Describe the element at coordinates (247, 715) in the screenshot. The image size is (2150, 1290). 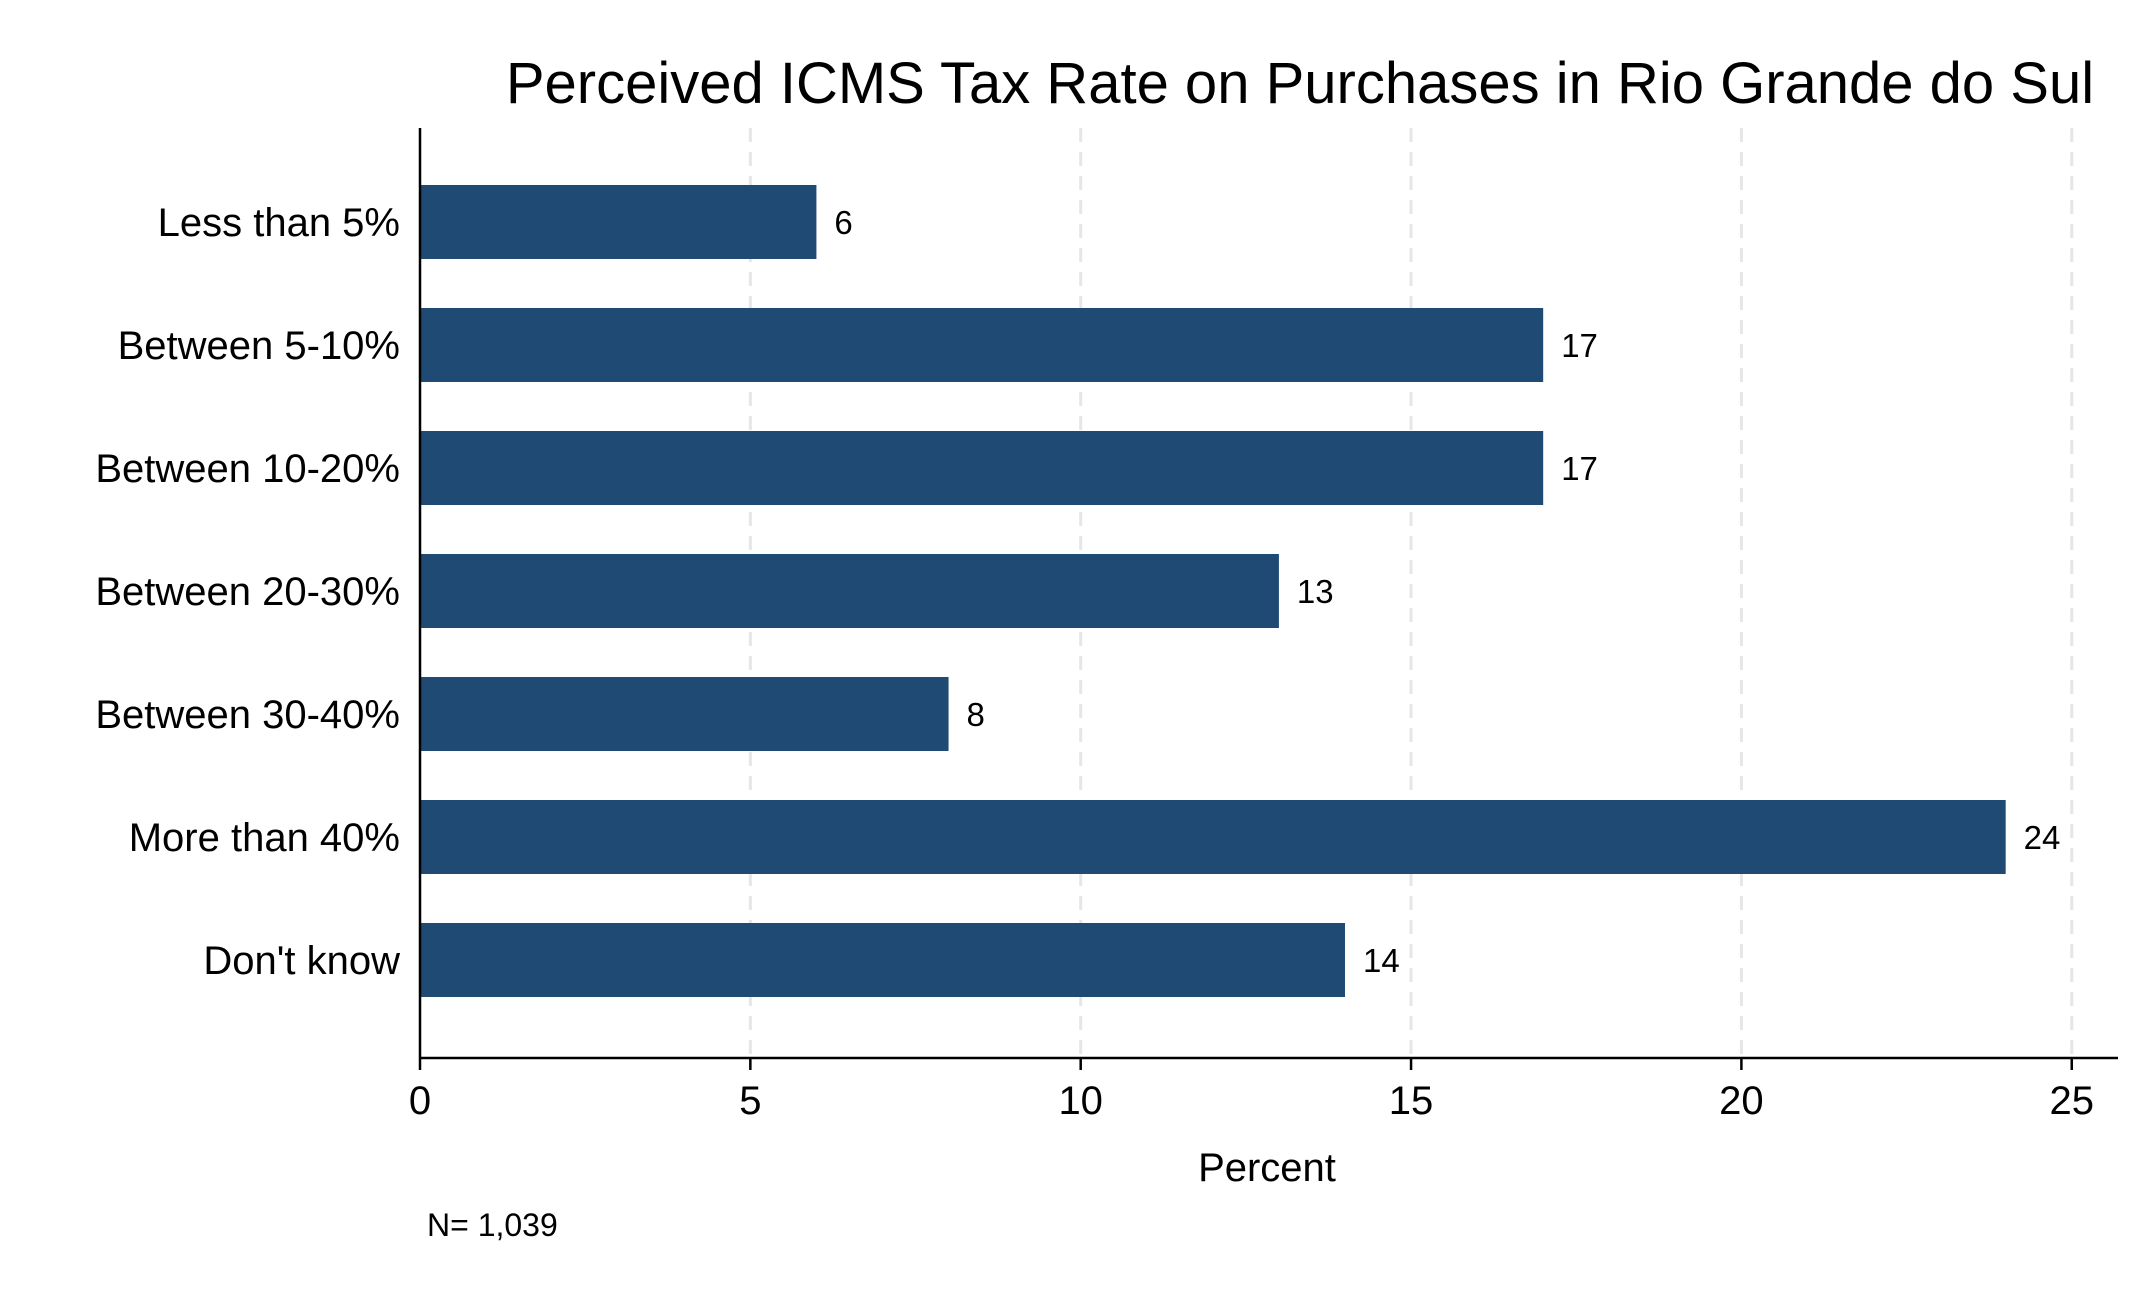
I see `category-label-4: Between 30-40%` at that location.